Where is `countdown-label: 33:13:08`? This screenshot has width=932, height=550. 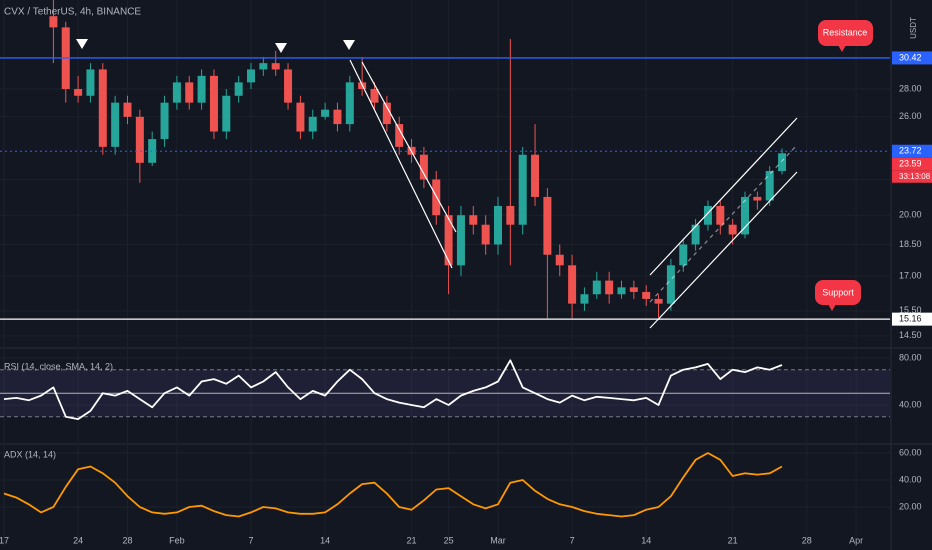
countdown-label: 33:13:08 is located at coordinates (915, 176).